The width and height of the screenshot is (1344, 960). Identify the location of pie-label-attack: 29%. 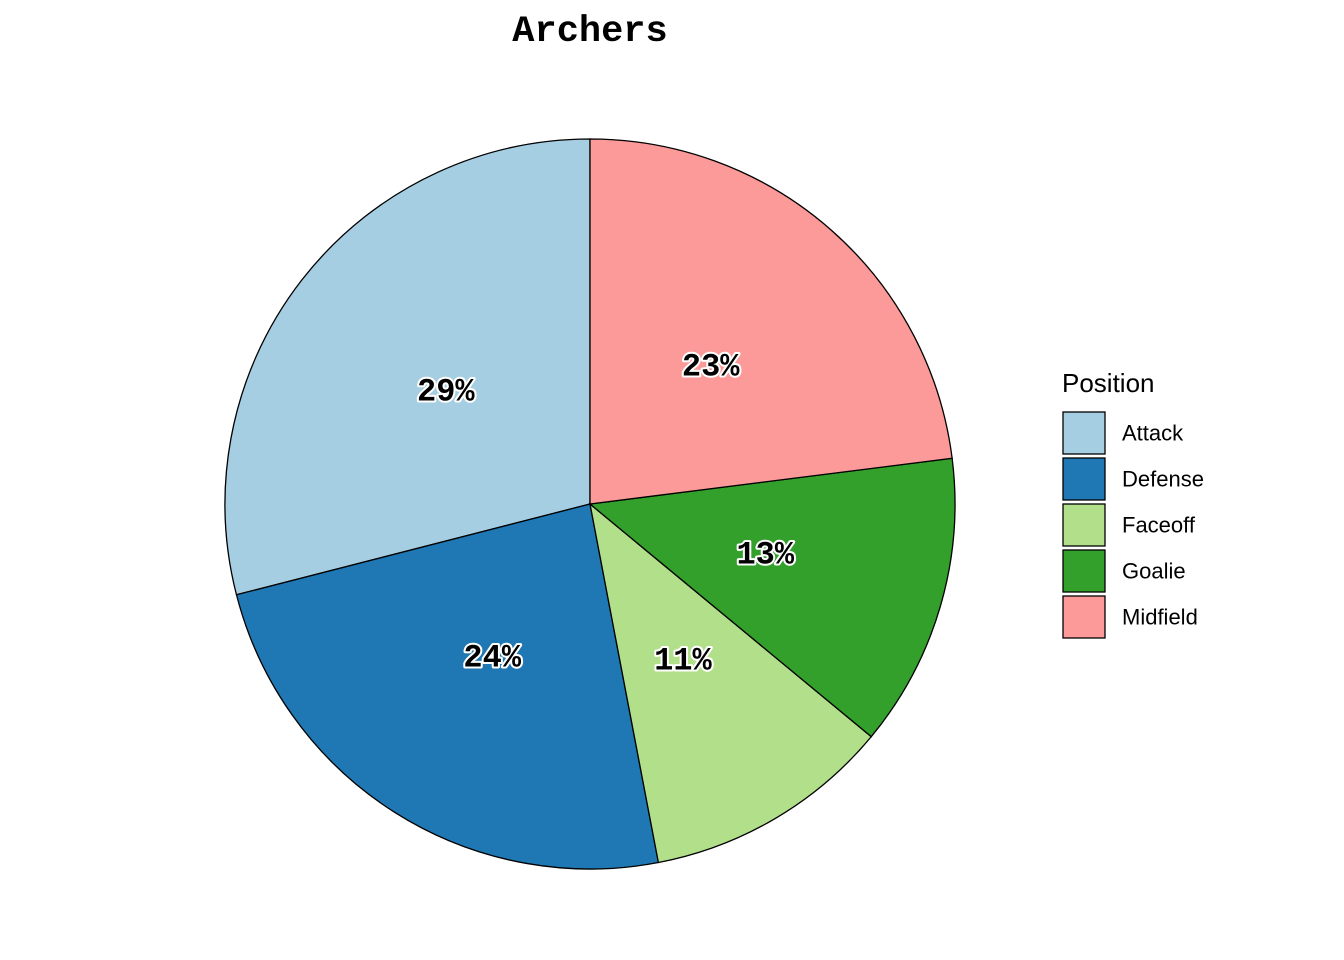
(446, 392).